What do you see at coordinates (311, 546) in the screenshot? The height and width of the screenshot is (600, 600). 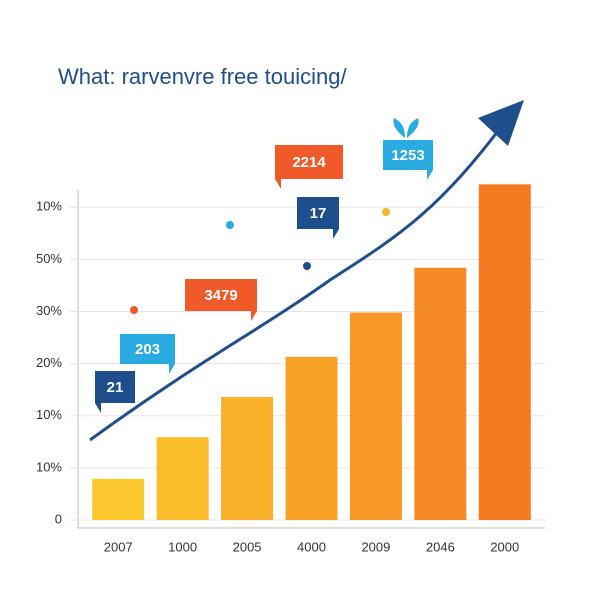 I see `x-tick-label: 4000` at bounding box center [311, 546].